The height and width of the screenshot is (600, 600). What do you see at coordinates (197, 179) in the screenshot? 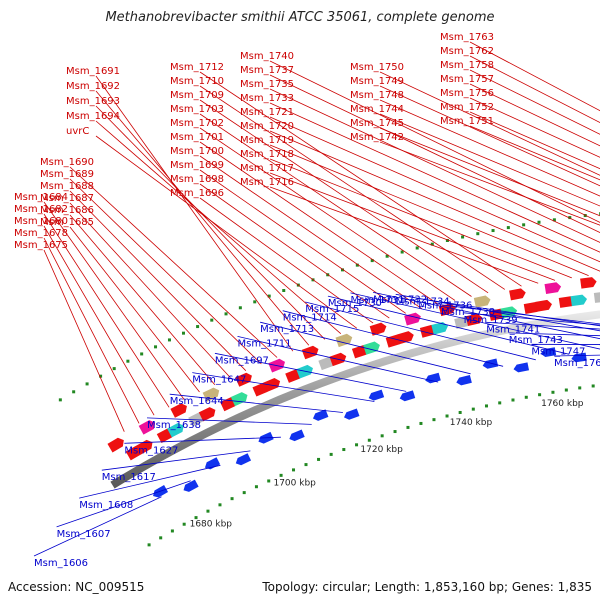
I see `forward-gene-label: Msm_1698` at bounding box center [197, 179].